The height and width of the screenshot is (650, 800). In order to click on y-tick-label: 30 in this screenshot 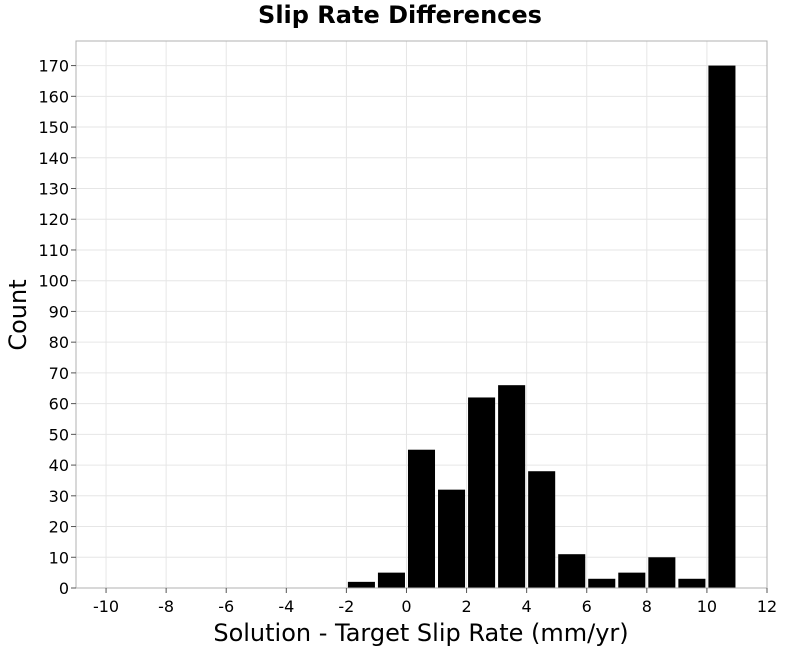, I will do `click(59, 496)`.